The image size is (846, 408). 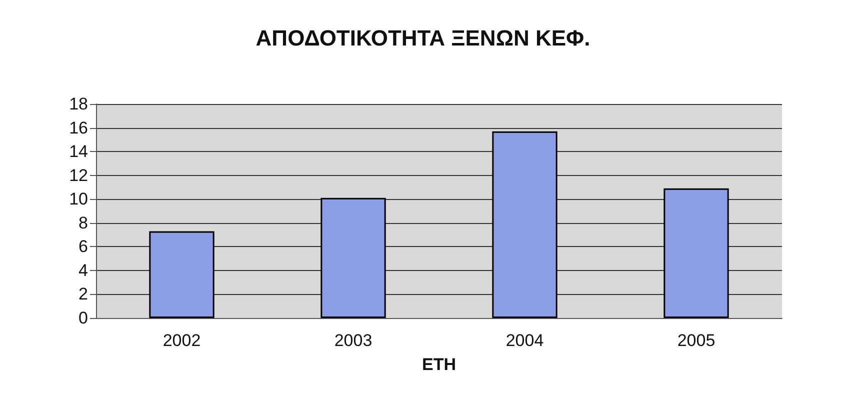 I want to click on y-tick-label: 6, so click(x=83, y=246).